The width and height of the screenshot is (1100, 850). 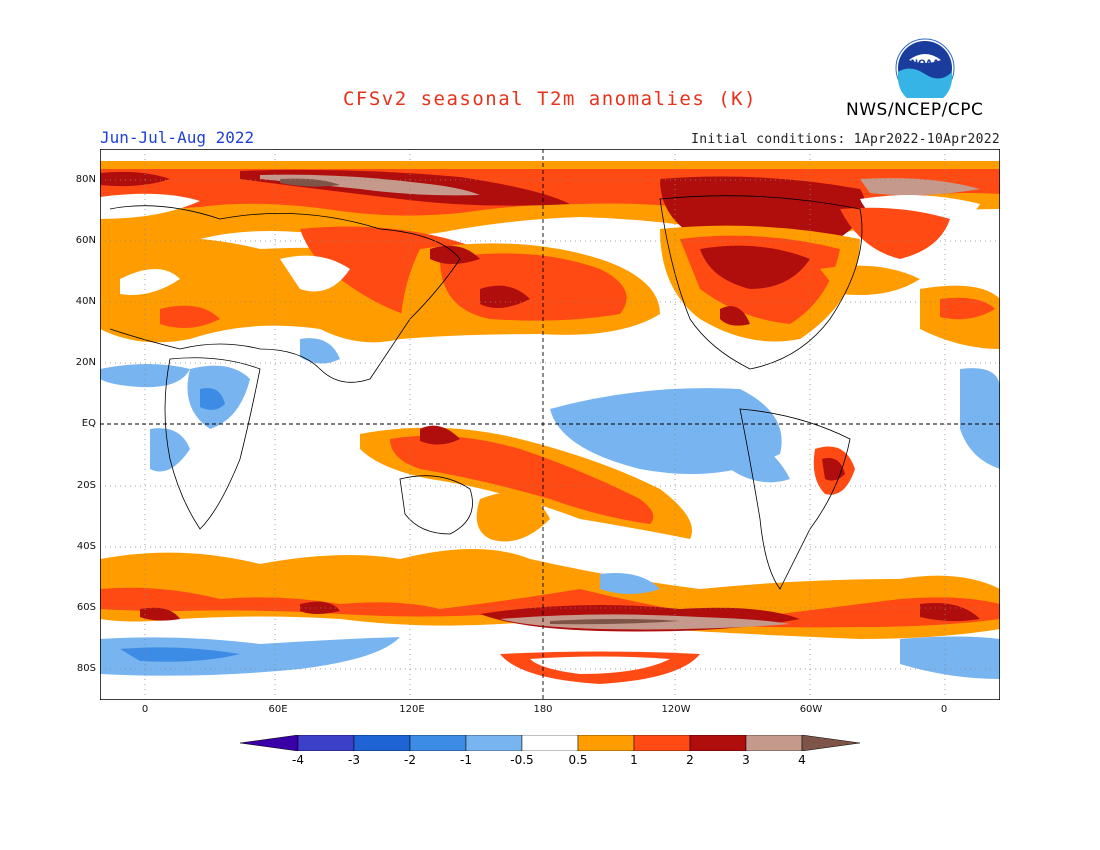 What do you see at coordinates (522, 760) in the screenshot?
I see `colorbar-label: -0.5` at bounding box center [522, 760].